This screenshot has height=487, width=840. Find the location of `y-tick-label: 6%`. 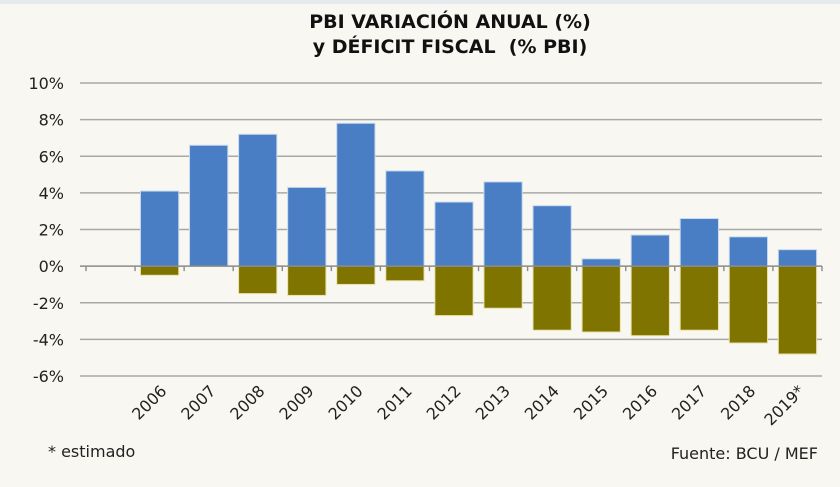

y-tick-label: 6% is located at coordinates (51, 156).